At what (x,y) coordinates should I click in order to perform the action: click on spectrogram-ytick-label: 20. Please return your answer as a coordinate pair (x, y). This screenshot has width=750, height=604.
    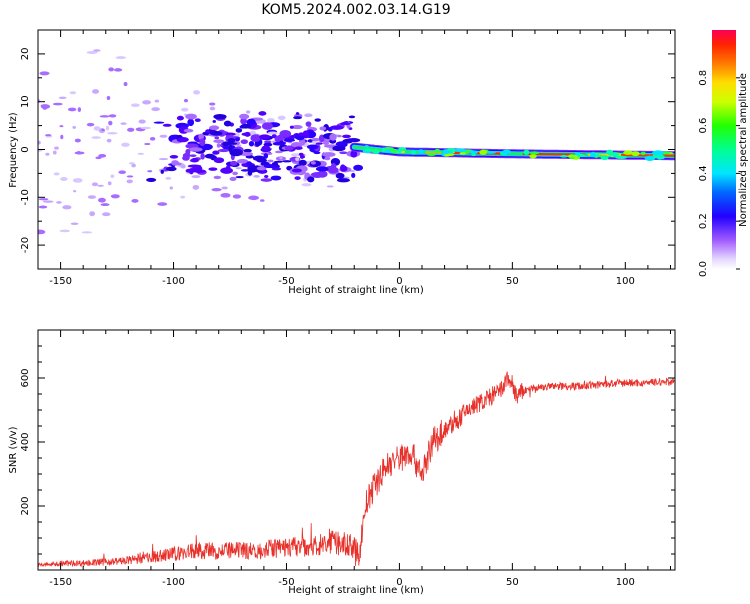
    Looking at the image, I should click on (25, 54).